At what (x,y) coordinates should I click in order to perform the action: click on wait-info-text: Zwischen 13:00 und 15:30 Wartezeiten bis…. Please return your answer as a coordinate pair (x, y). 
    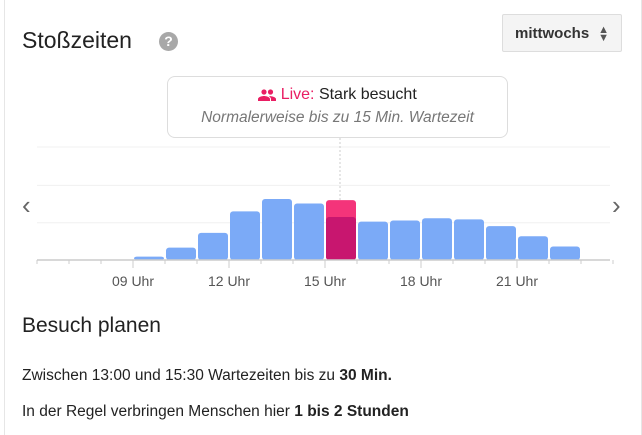
    Looking at the image, I should click on (181, 375).